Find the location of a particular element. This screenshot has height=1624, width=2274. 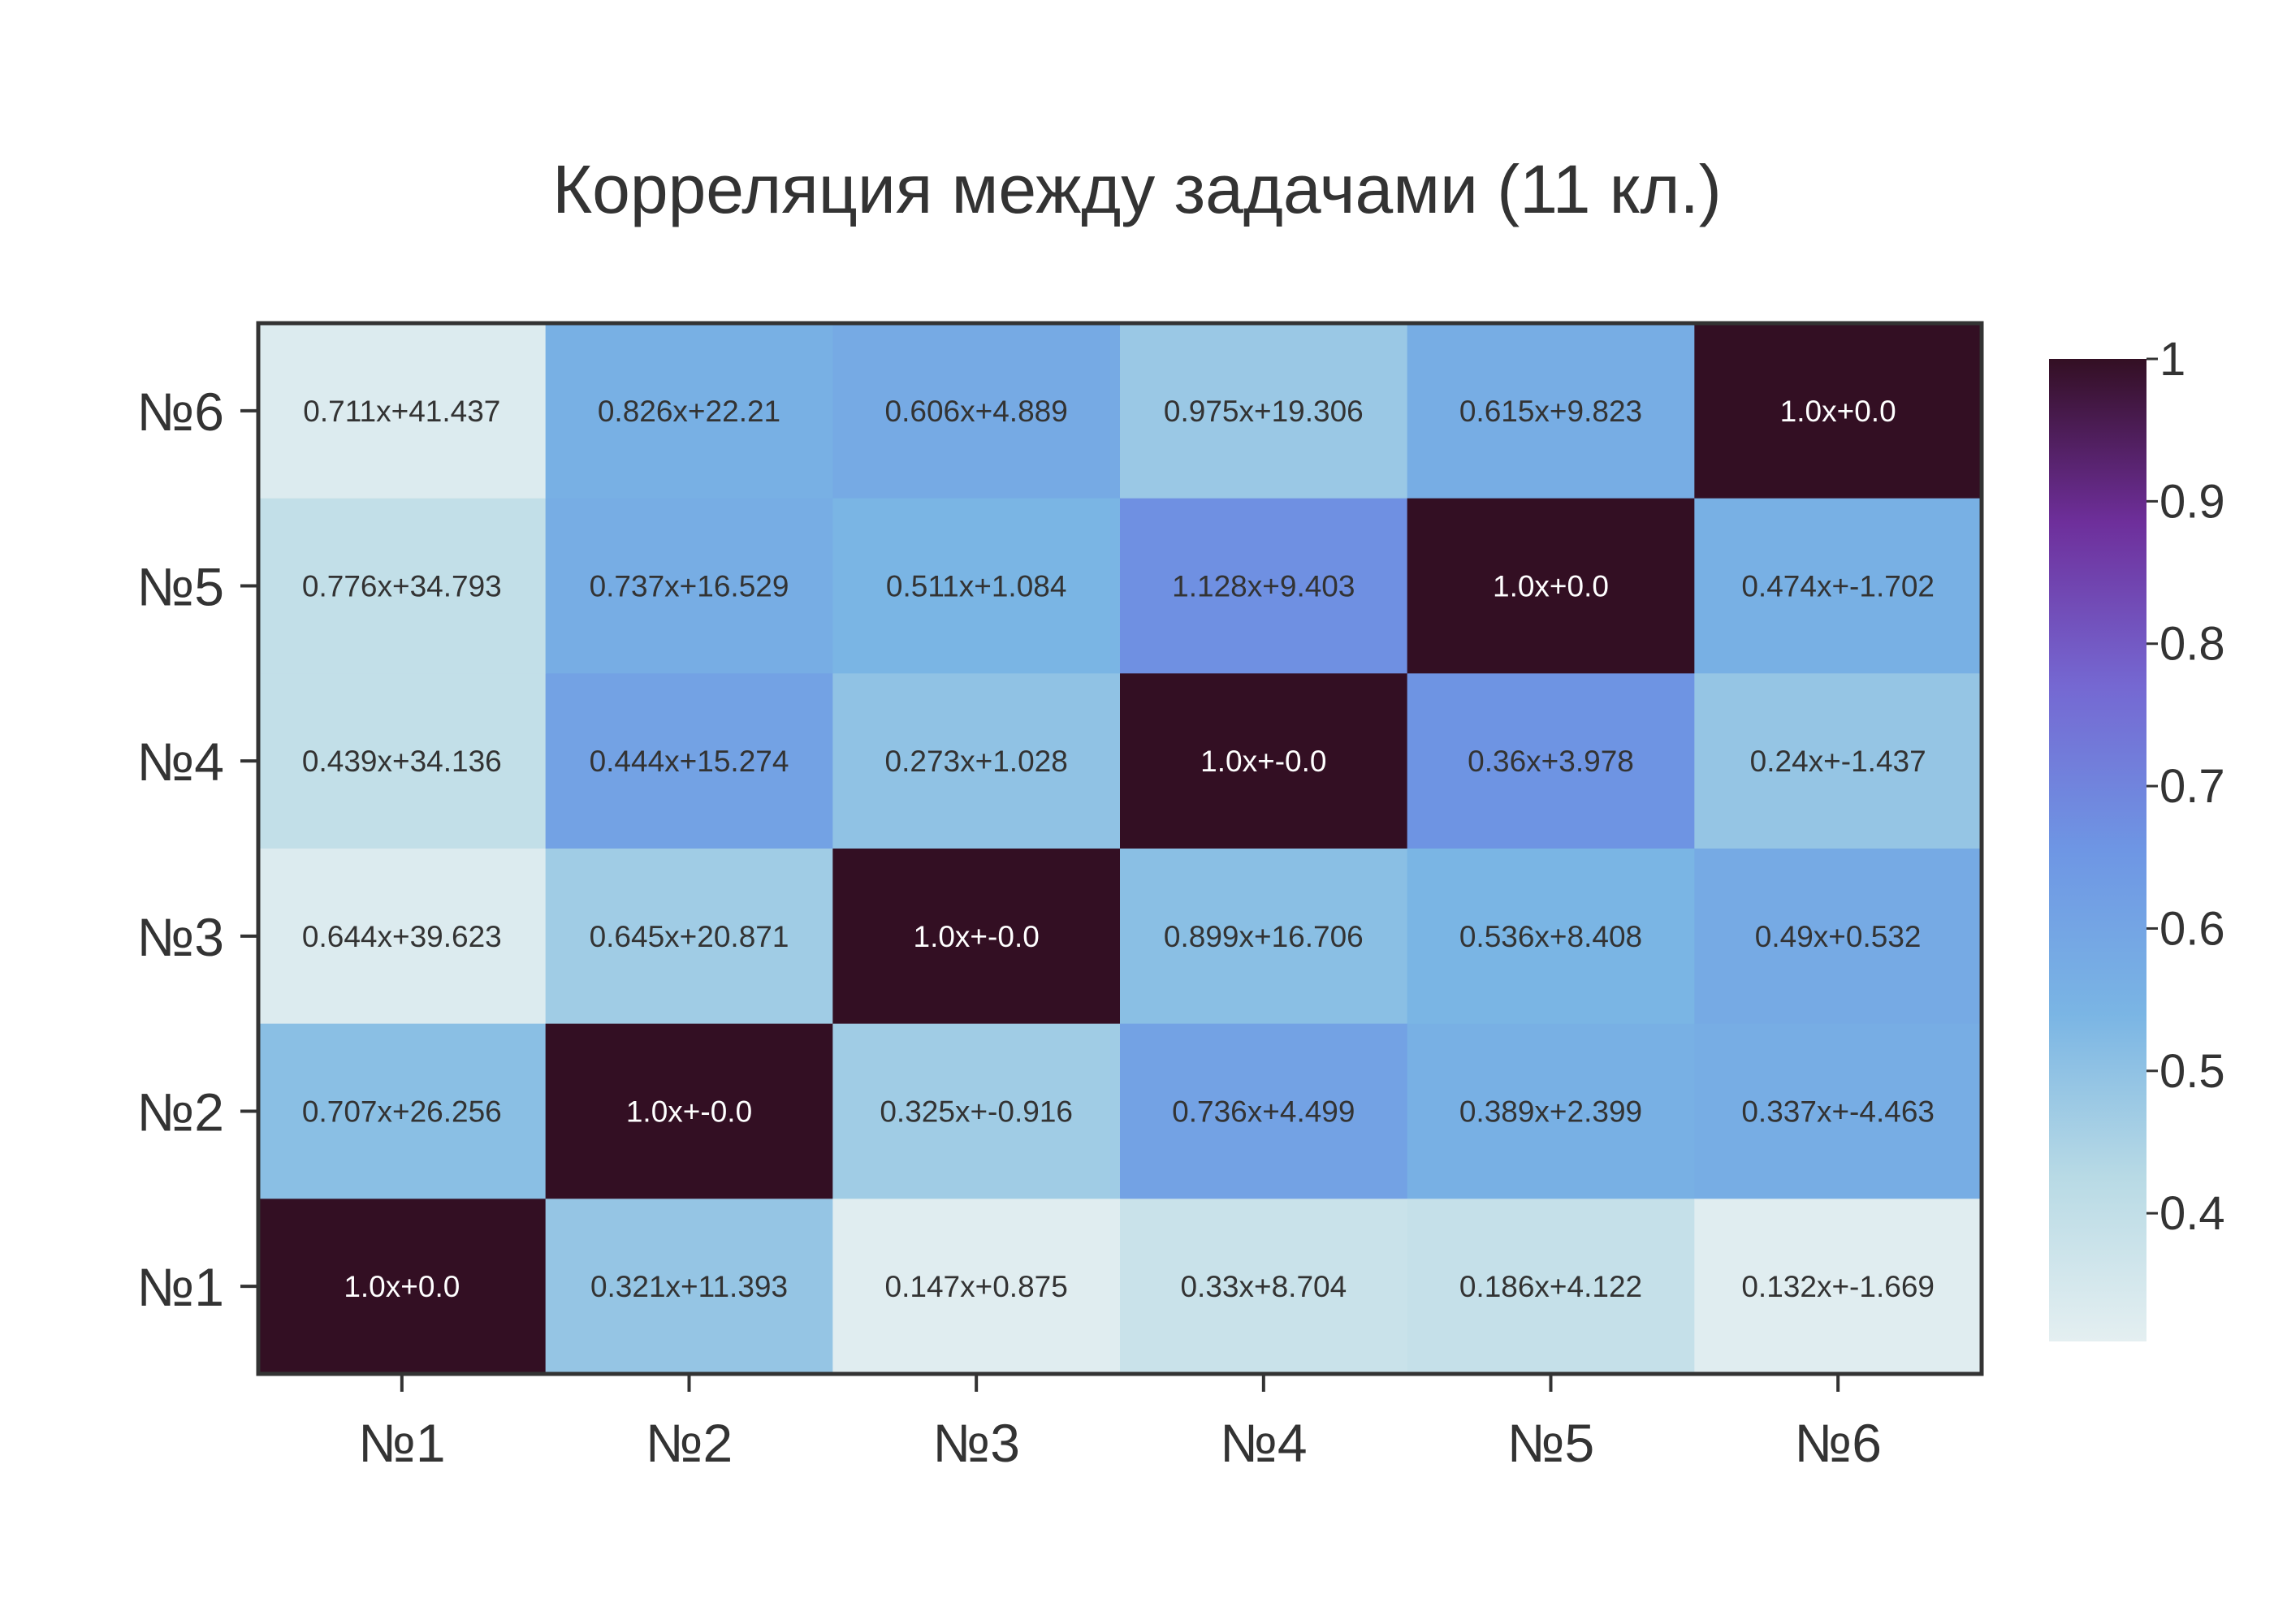

cell-value-label: 0.711x+41.437 is located at coordinates (401, 412).